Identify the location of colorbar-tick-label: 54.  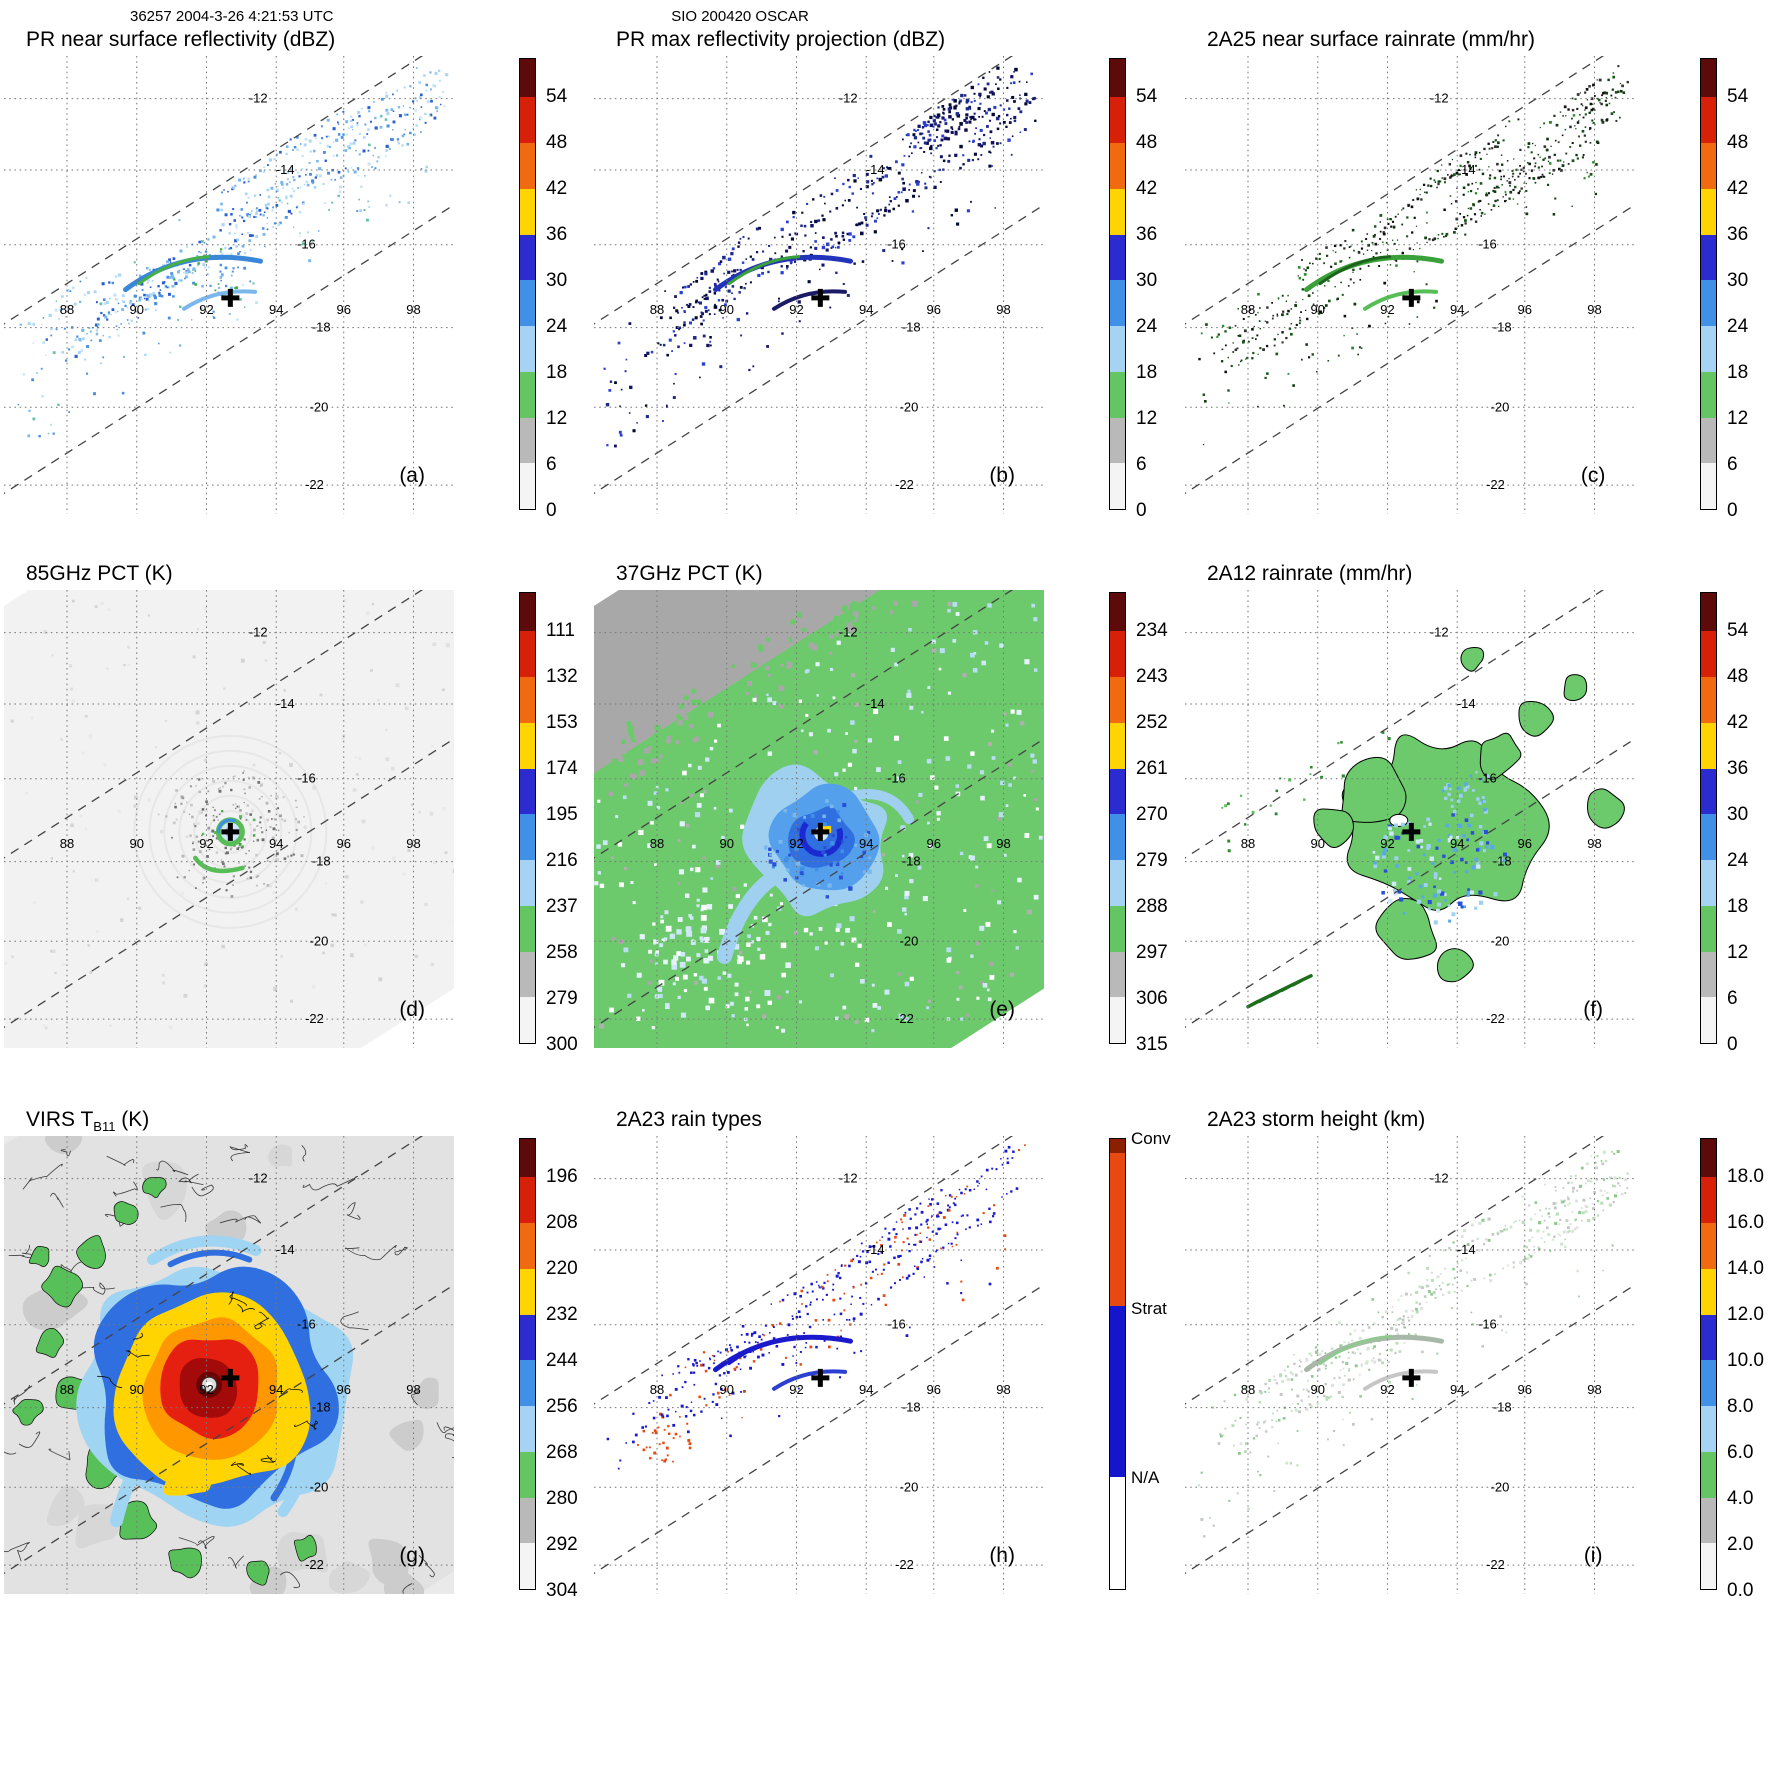
(1738, 631).